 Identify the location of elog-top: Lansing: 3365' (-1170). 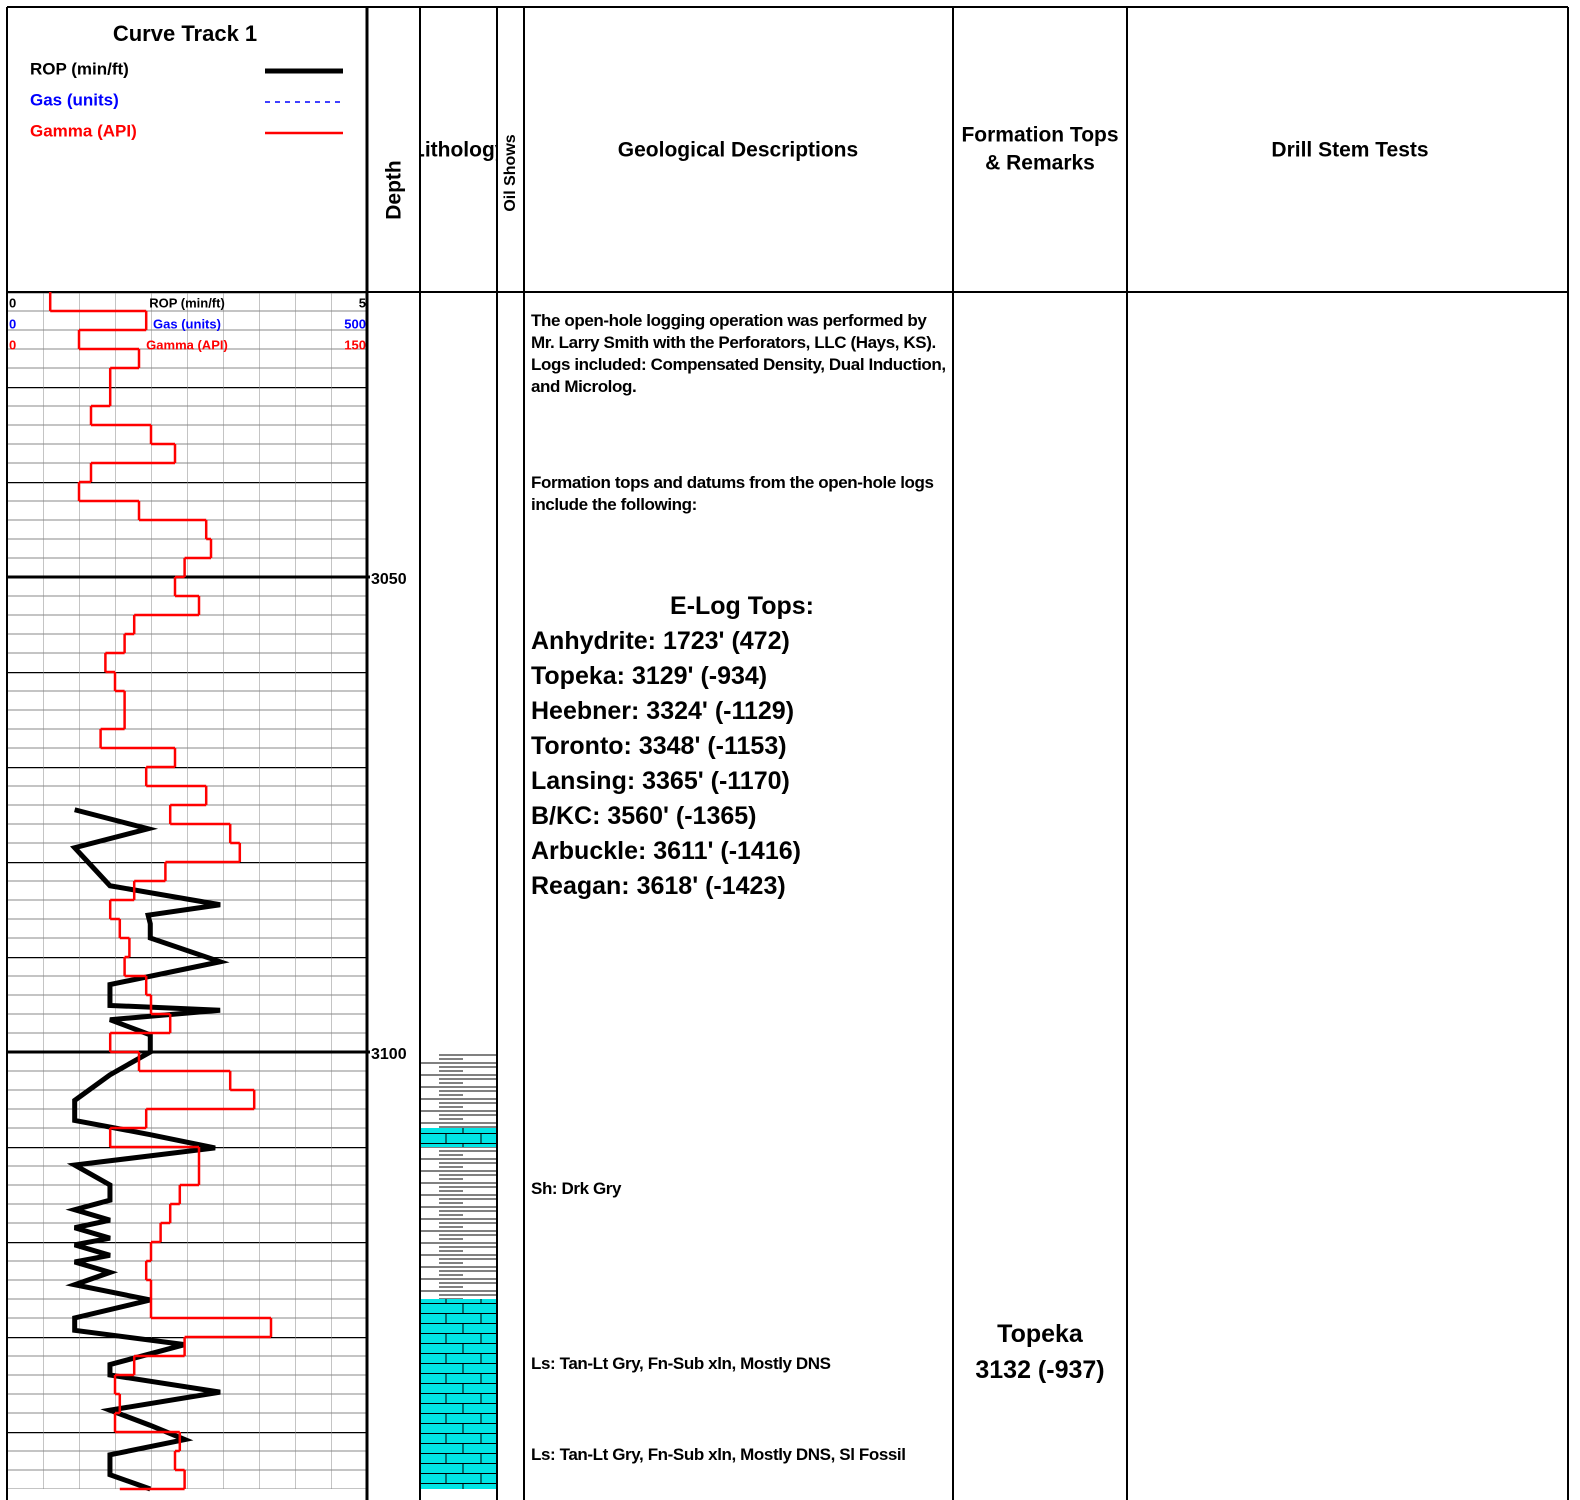
(660, 781).